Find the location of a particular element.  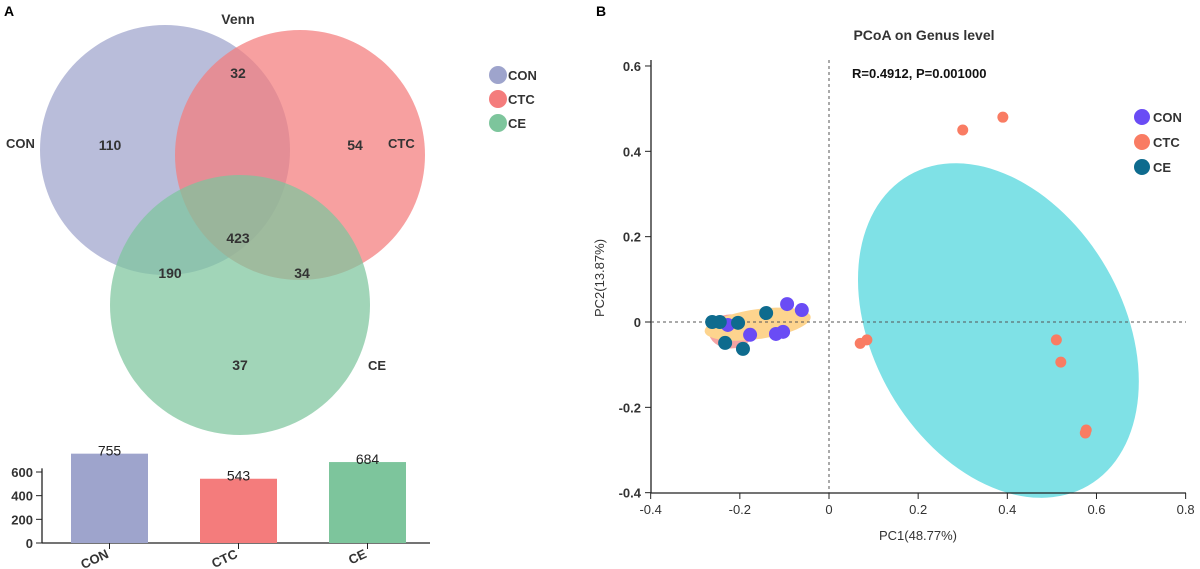

bar-x-tick-label: CE is located at coordinates (357, 556).